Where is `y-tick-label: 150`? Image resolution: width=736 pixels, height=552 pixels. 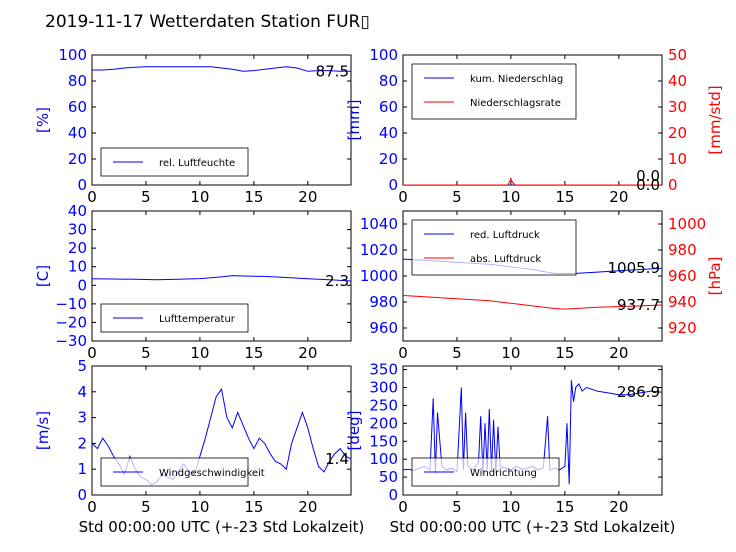 y-tick-label: 150 is located at coordinates (383, 441).